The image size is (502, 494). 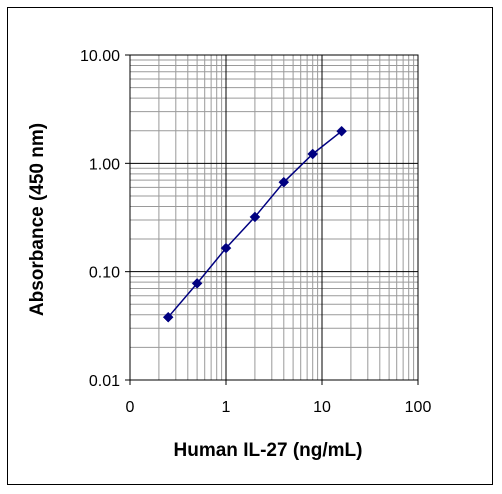 What do you see at coordinates (226, 407) in the screenshot?
I see `x-tick-label: 1` at bounding box center [226, 407].